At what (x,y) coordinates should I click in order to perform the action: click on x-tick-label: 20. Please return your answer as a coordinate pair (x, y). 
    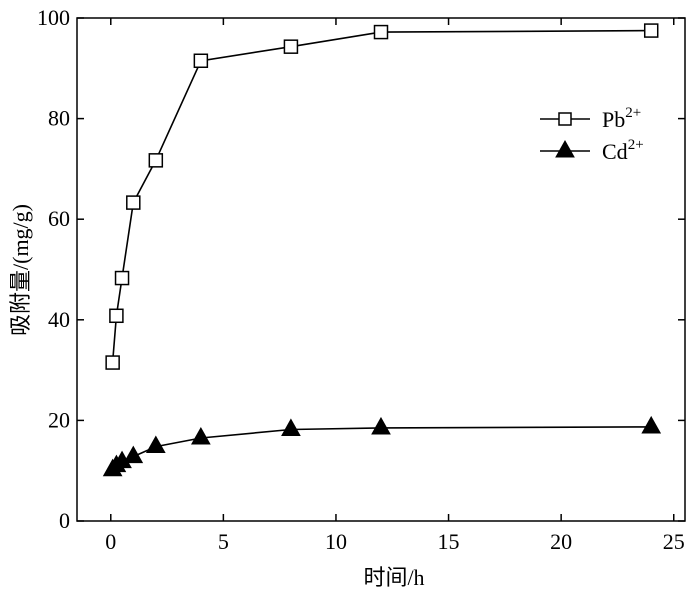
    Looking at the image, I should click on (561, 541).